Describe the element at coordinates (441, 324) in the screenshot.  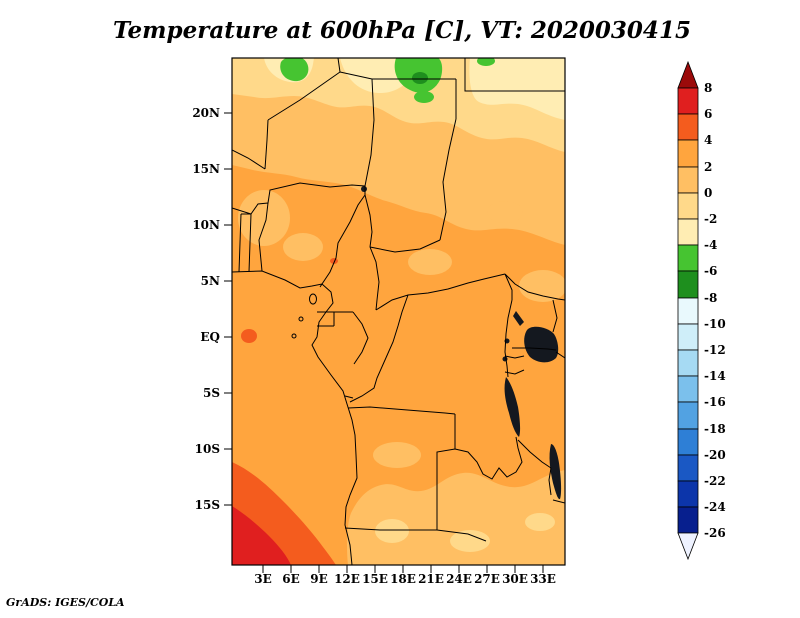
I see `borders-central` at that location.